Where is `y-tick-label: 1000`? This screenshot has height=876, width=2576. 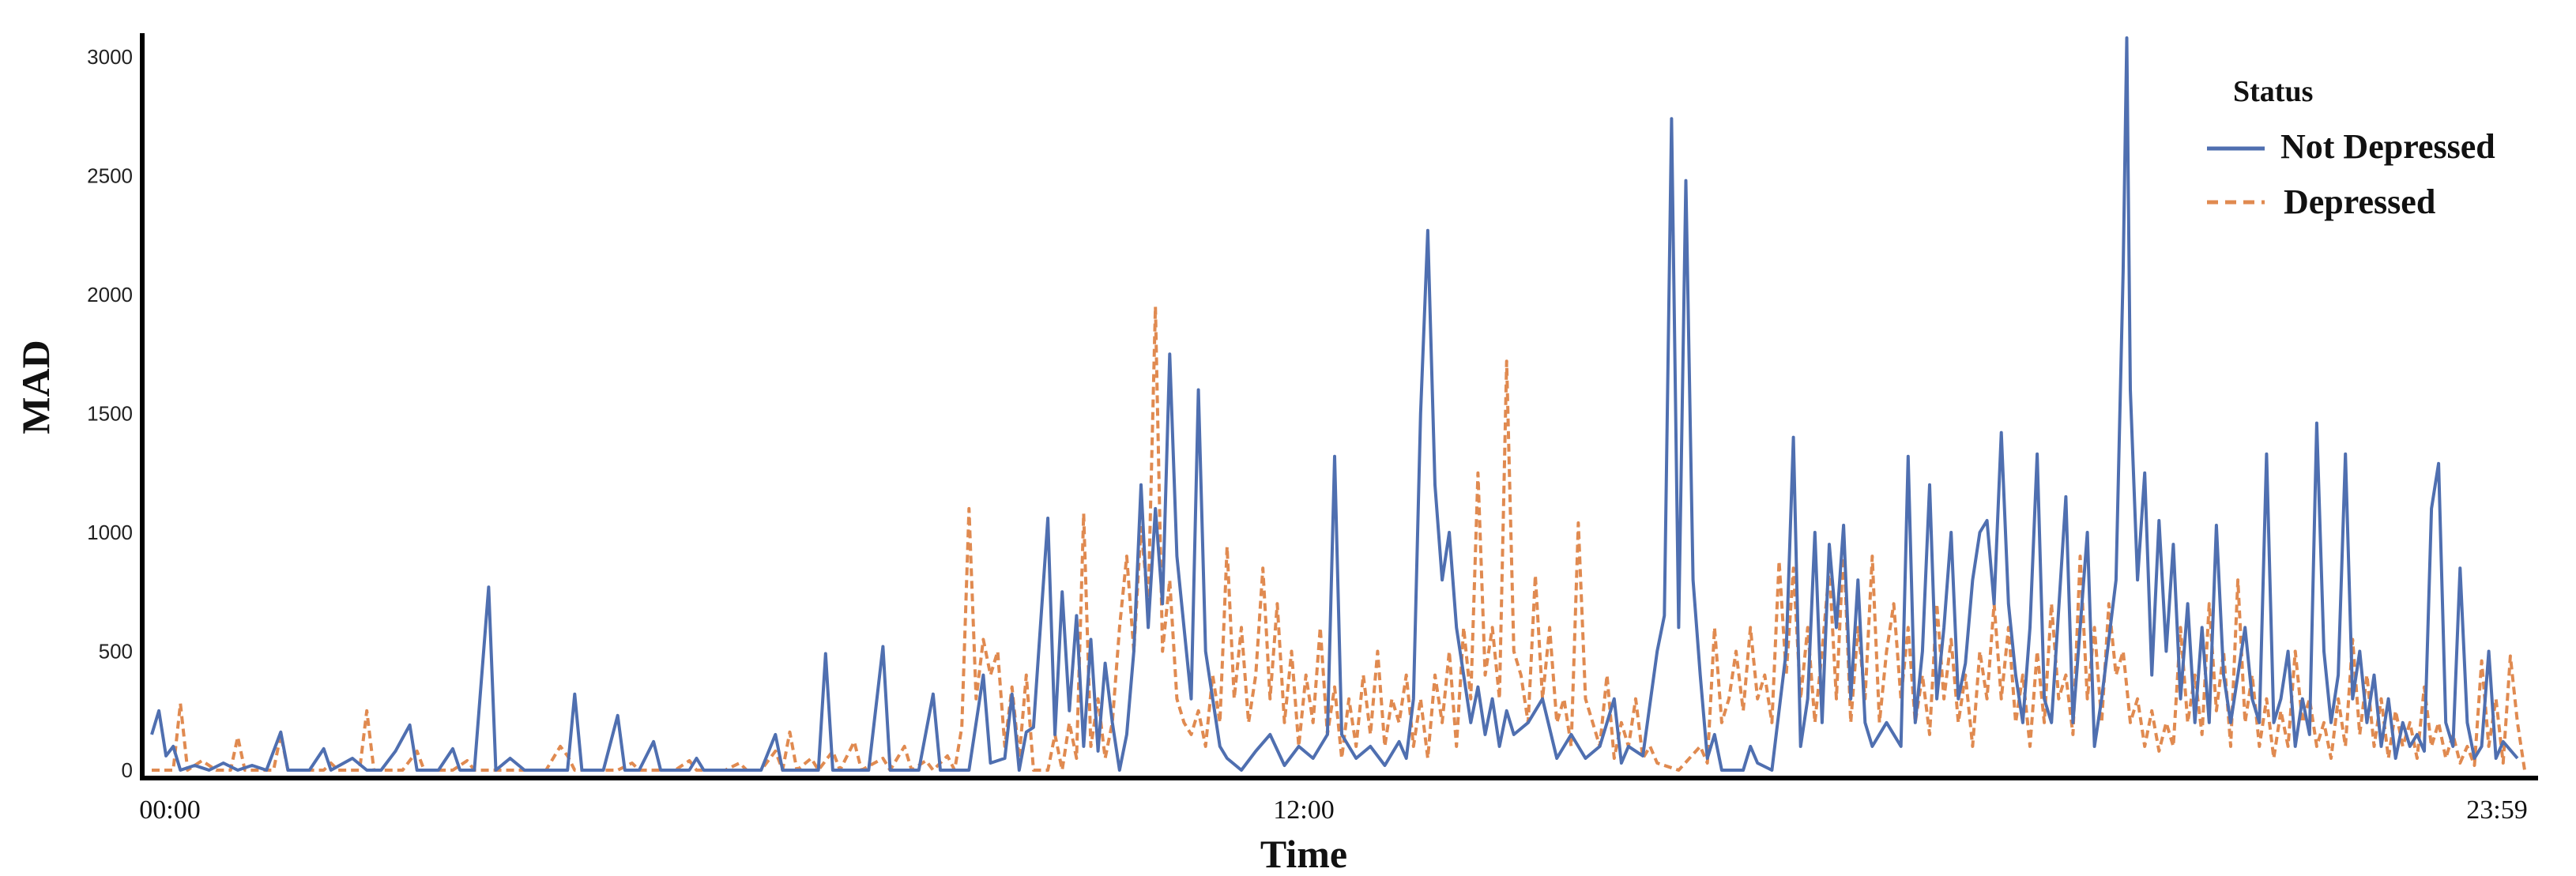
y-tick-label: 1000 is located at coordinates (110, 532).